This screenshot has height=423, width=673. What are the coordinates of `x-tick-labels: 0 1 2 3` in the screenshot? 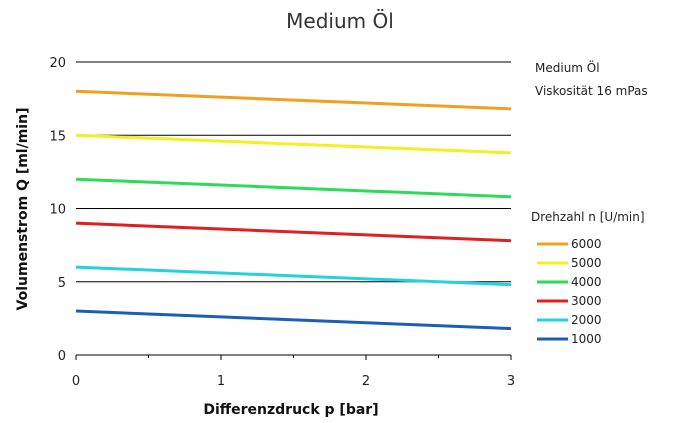 It's located at (293, 381).